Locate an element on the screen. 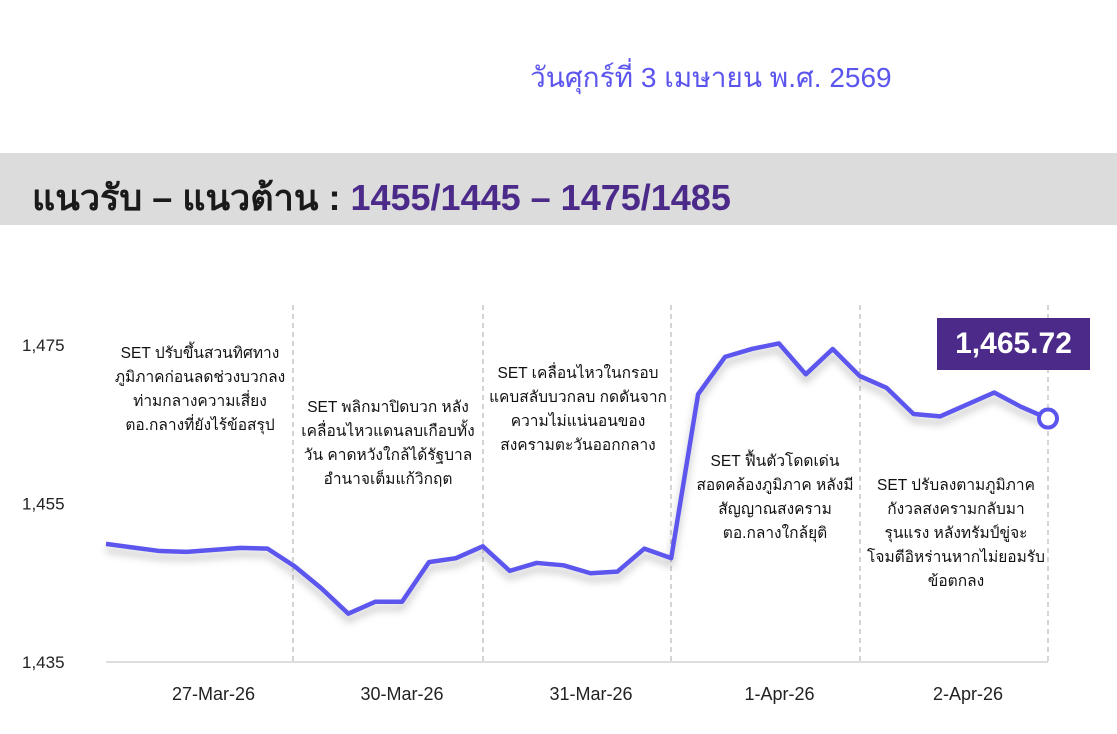 The height and width of the screenshot is (734, 1117). y-tick-label: 1,455 is located at coordinates (43, 504).